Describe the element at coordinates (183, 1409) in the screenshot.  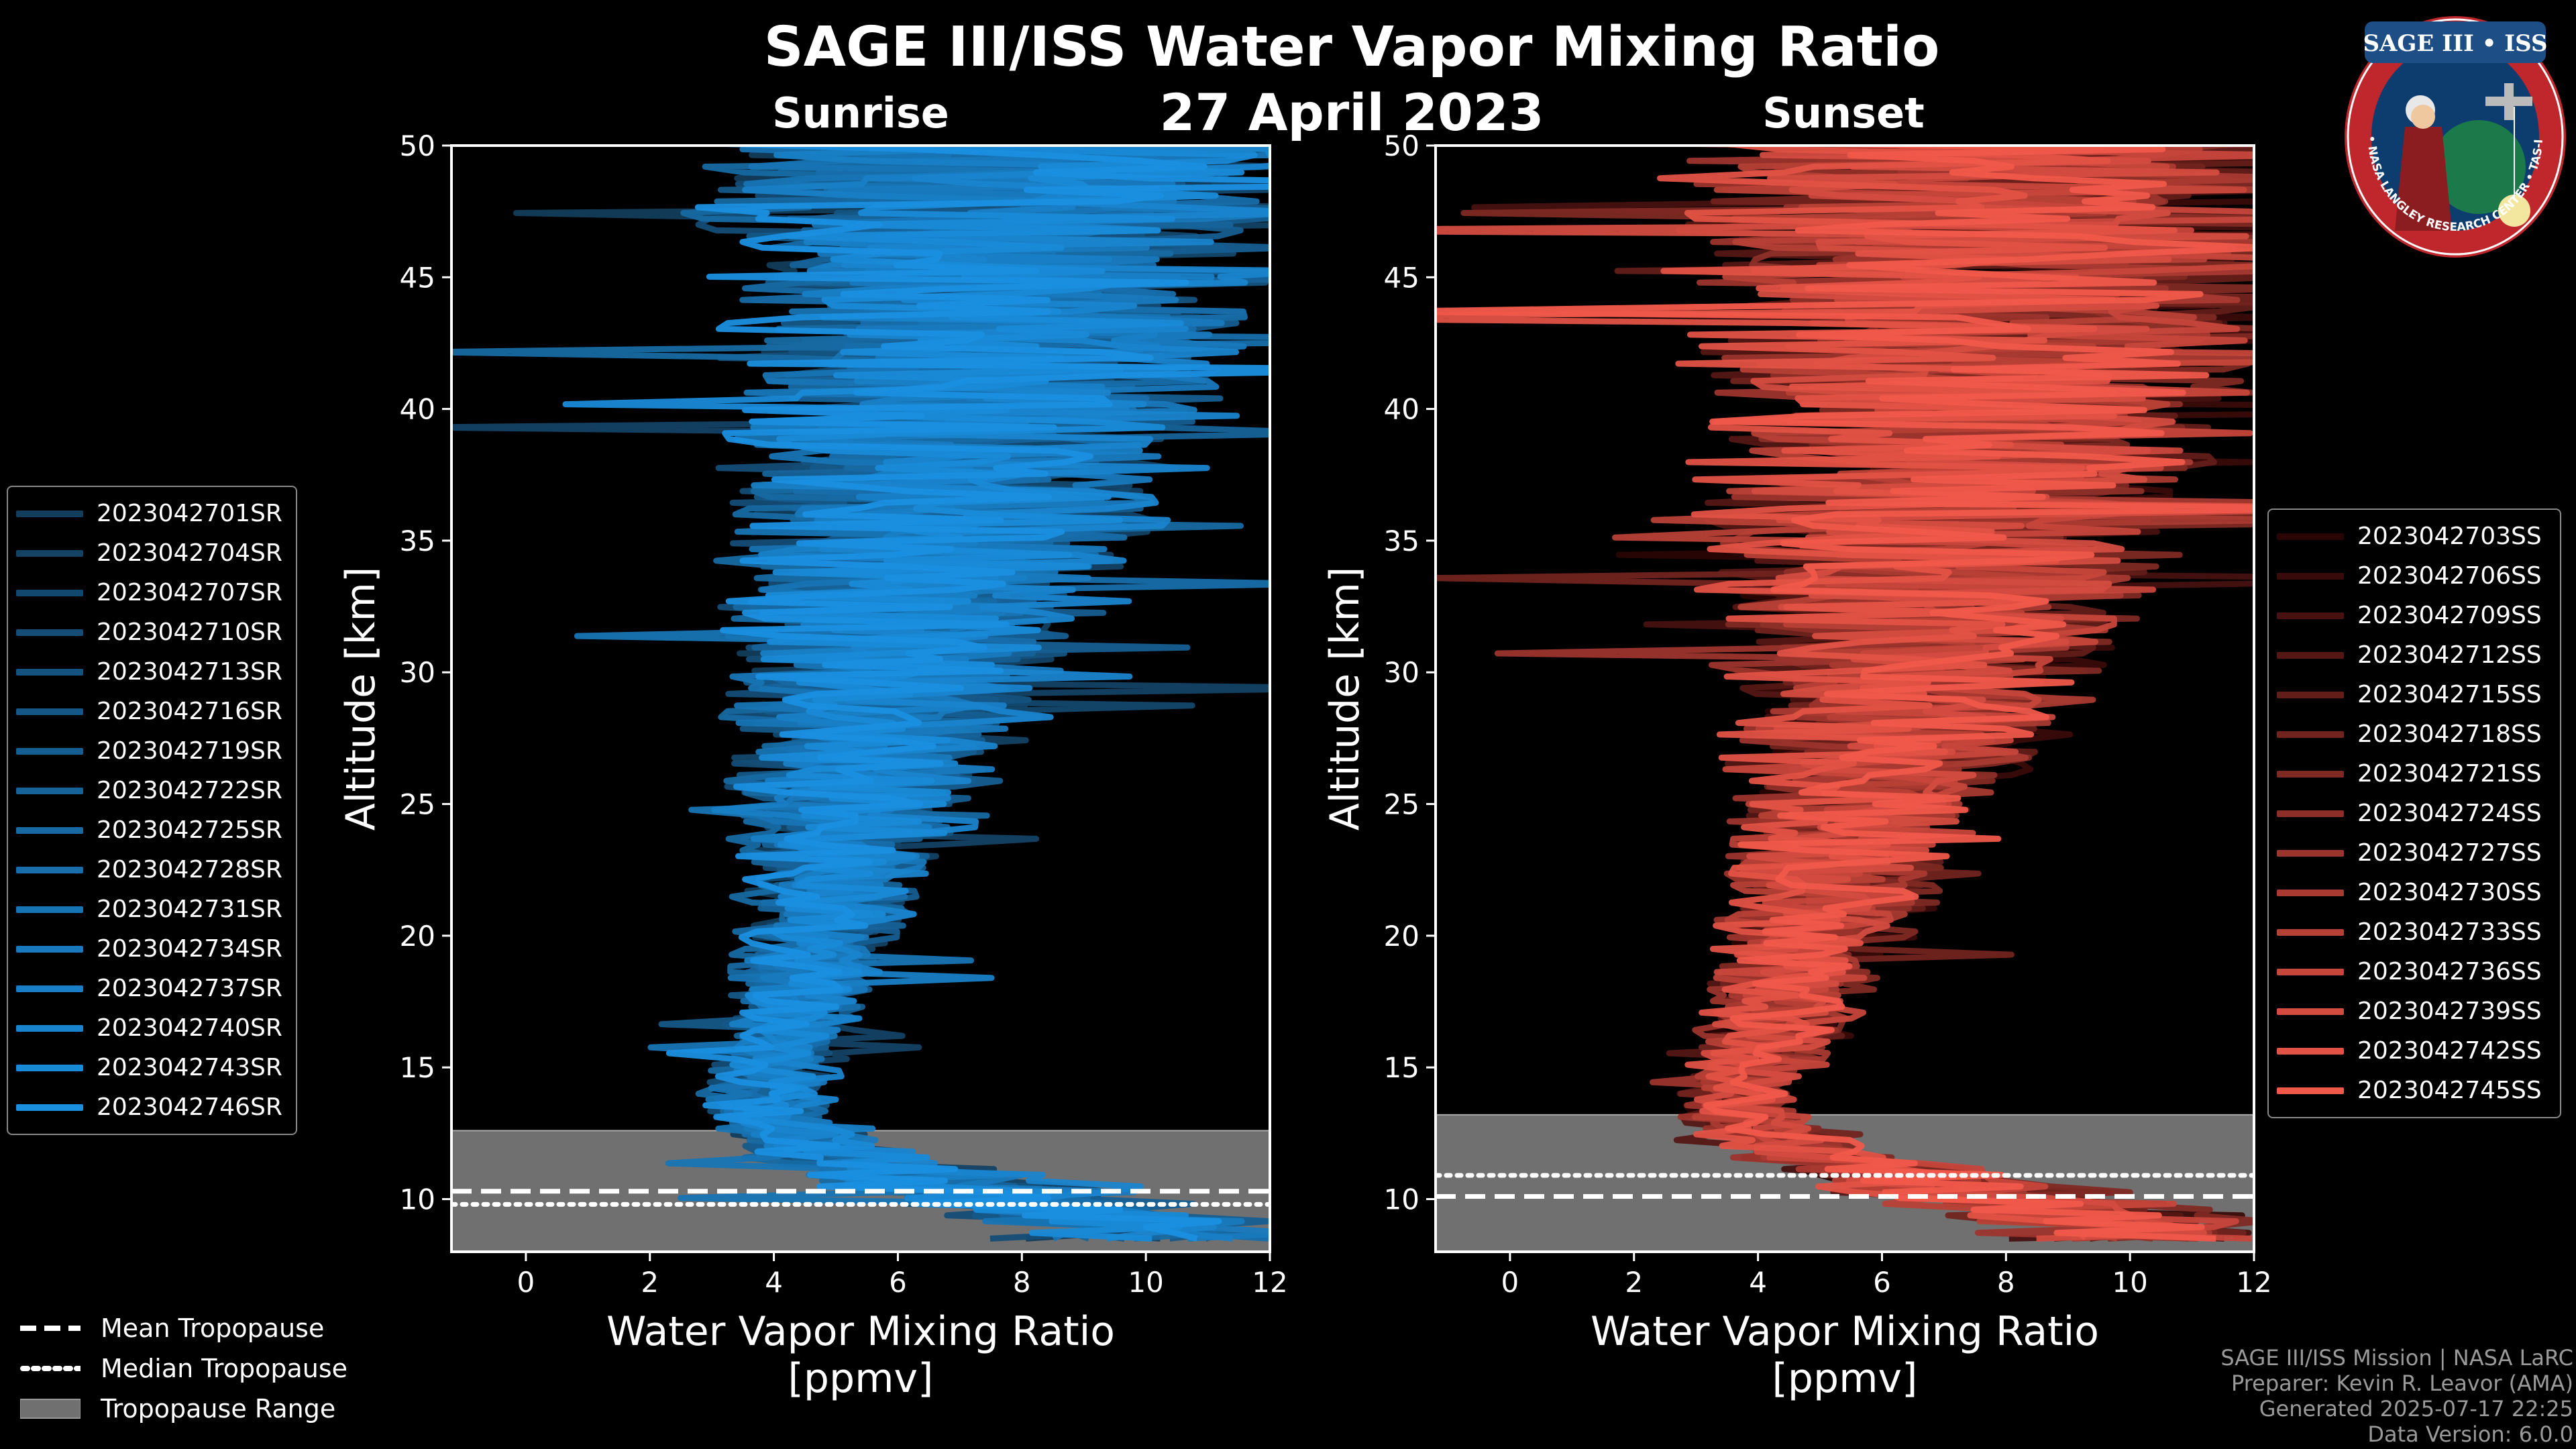
I see `legend-tropopause-range: Tropopause Range` at that location.